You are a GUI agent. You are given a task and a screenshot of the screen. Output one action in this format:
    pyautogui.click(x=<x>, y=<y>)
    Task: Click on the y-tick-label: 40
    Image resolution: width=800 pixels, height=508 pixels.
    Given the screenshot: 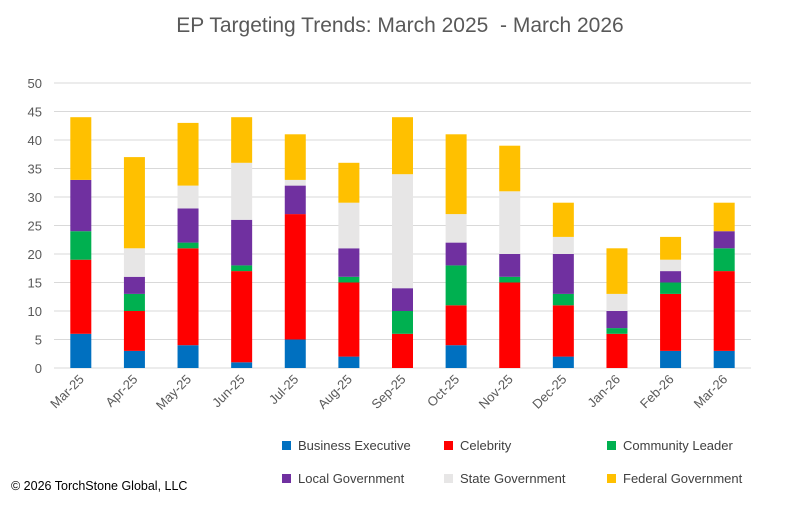 What is the action you would take?
    pyautogui.click(x=35, y=140)
    